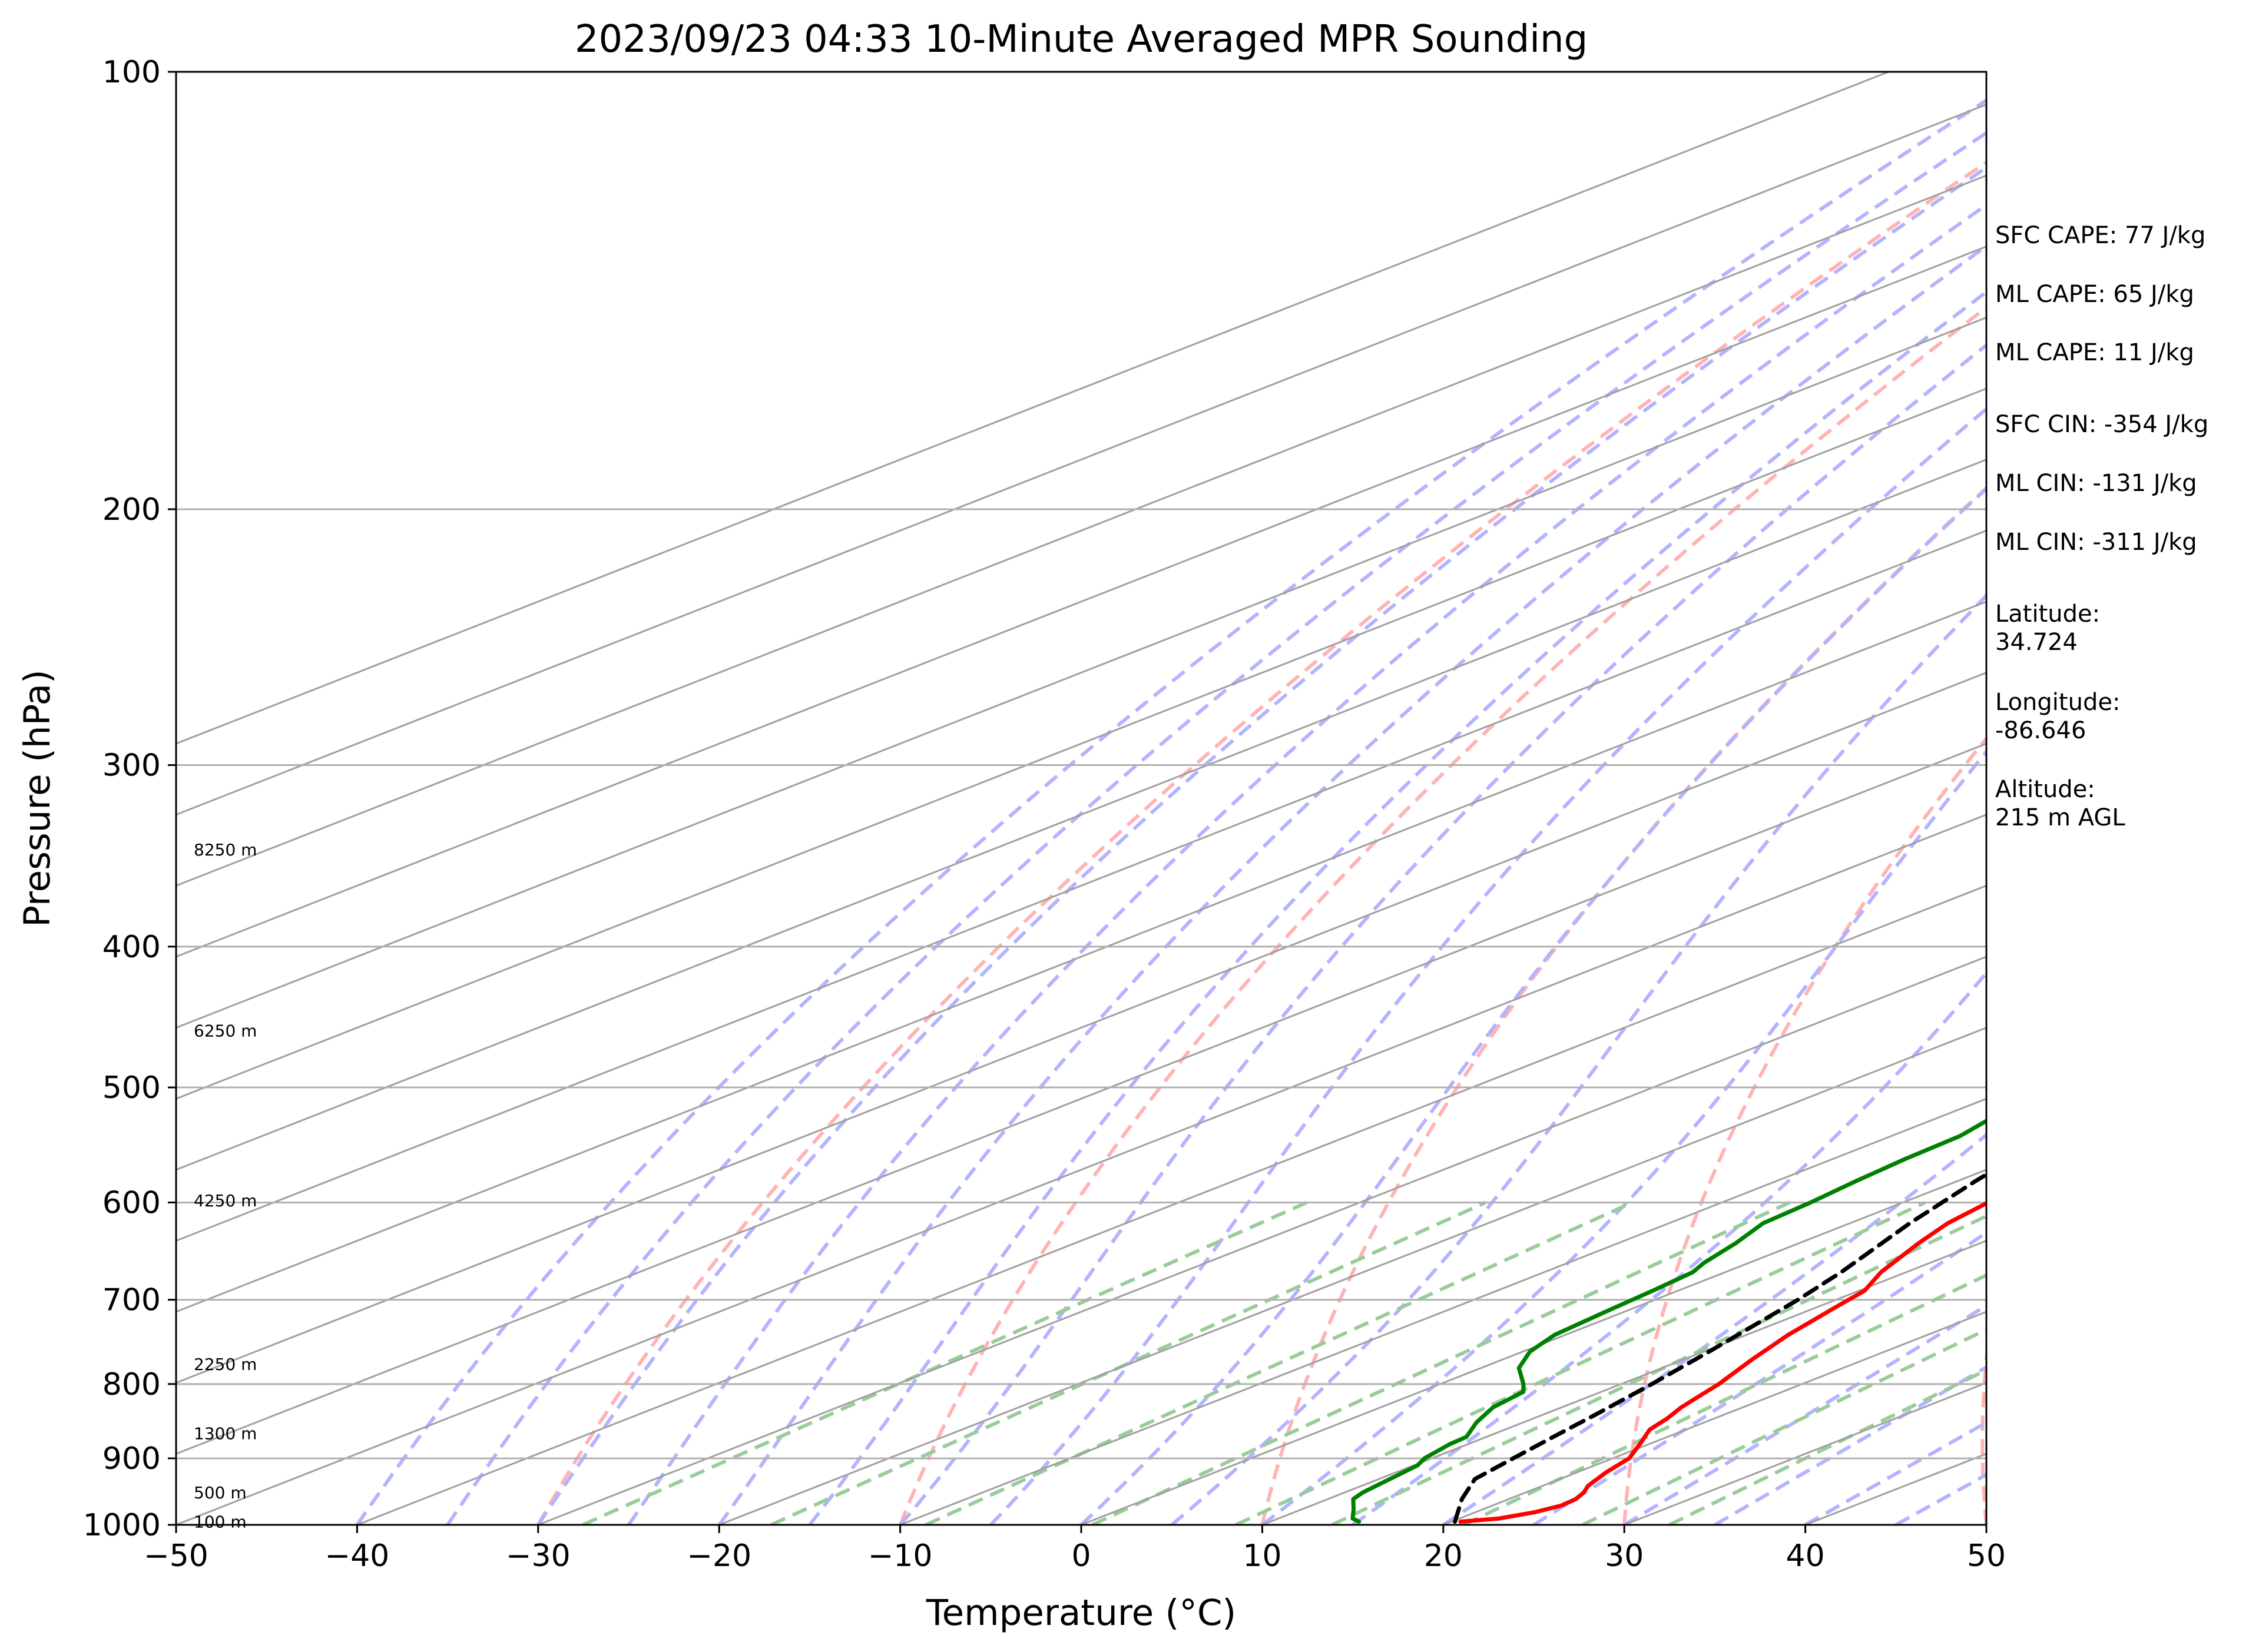  I want to click on height-label: 6250 m, so click(225, 1031).